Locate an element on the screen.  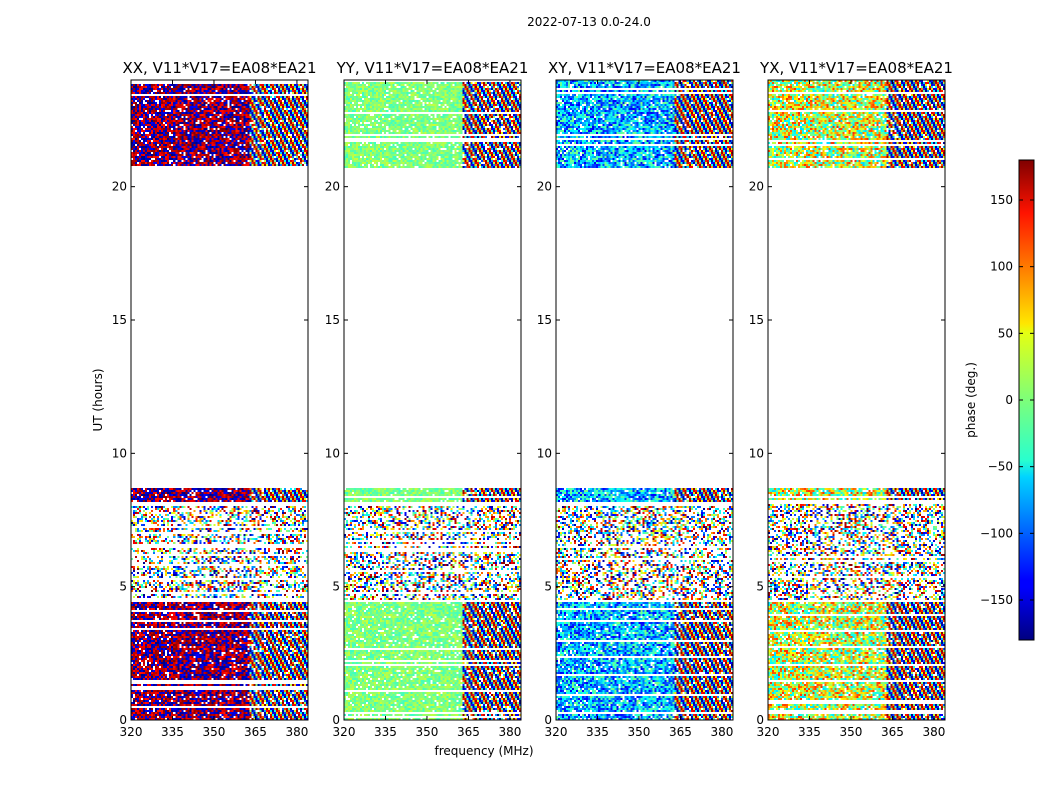
panel-title: YY, V11*V17=EA08*EA21 is located at coordinates (432, 68).